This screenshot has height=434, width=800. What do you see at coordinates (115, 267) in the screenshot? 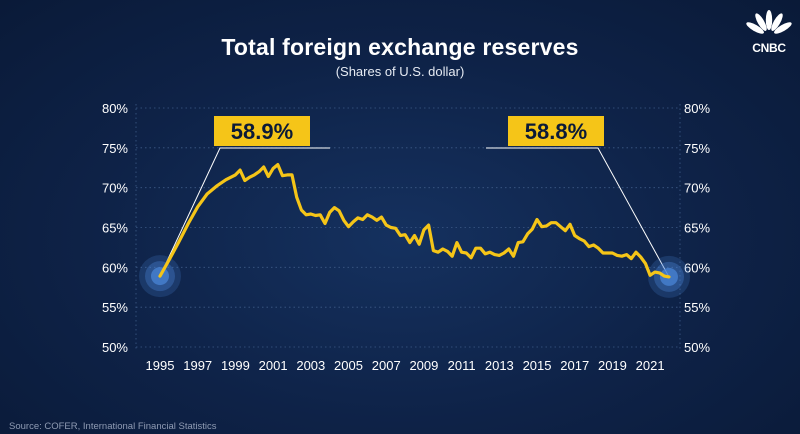
I see `y-tick-label-left: 60%` at bounding box center [115, 267].